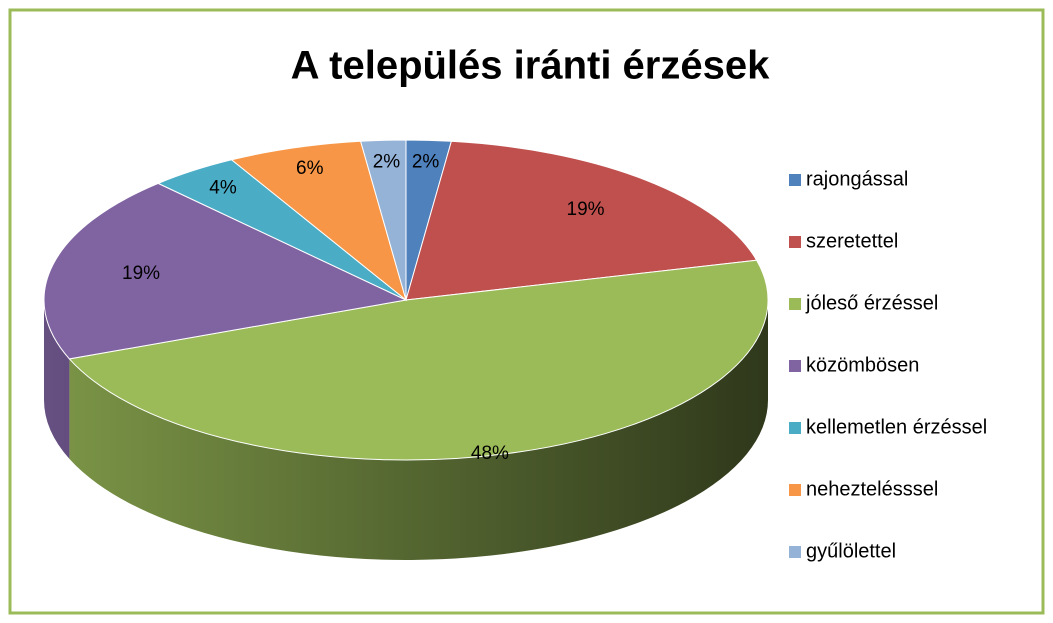 The height and width of the screenshot is (623, 1053). What do you see at coordinates (851, 551) in the screenshot?
I see `legend-label: gyűlölettel` at bounding box center [851, 551].